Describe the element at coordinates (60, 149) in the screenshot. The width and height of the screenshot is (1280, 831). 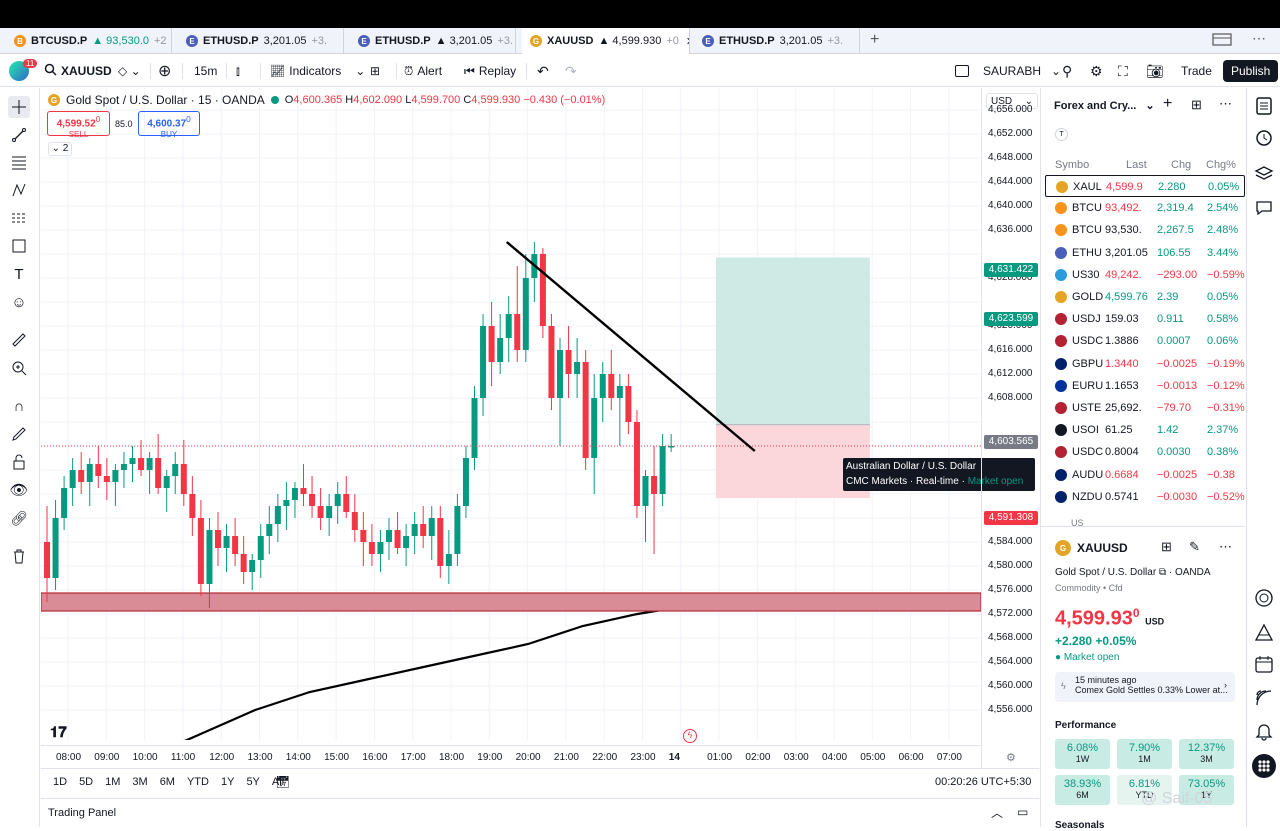
I see `collapse-indicators-button: ⌄ 2` at that location.